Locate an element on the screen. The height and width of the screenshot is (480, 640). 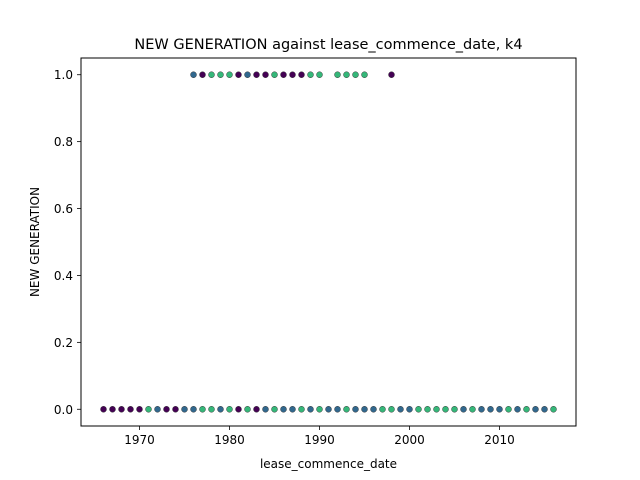
y-tick-label: 0.0 is located at coordinates (63, 410).